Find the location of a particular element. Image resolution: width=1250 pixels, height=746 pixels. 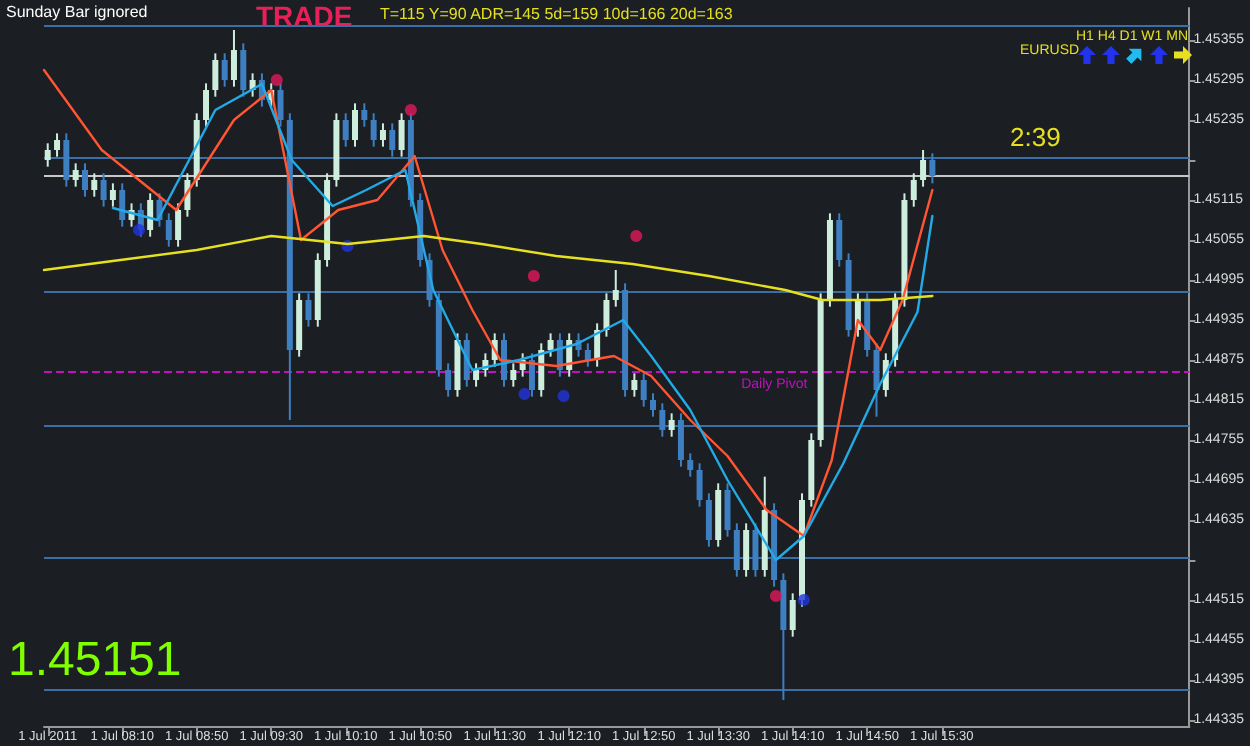

annotation: 1.45151 is located at coordinates (95, 660).